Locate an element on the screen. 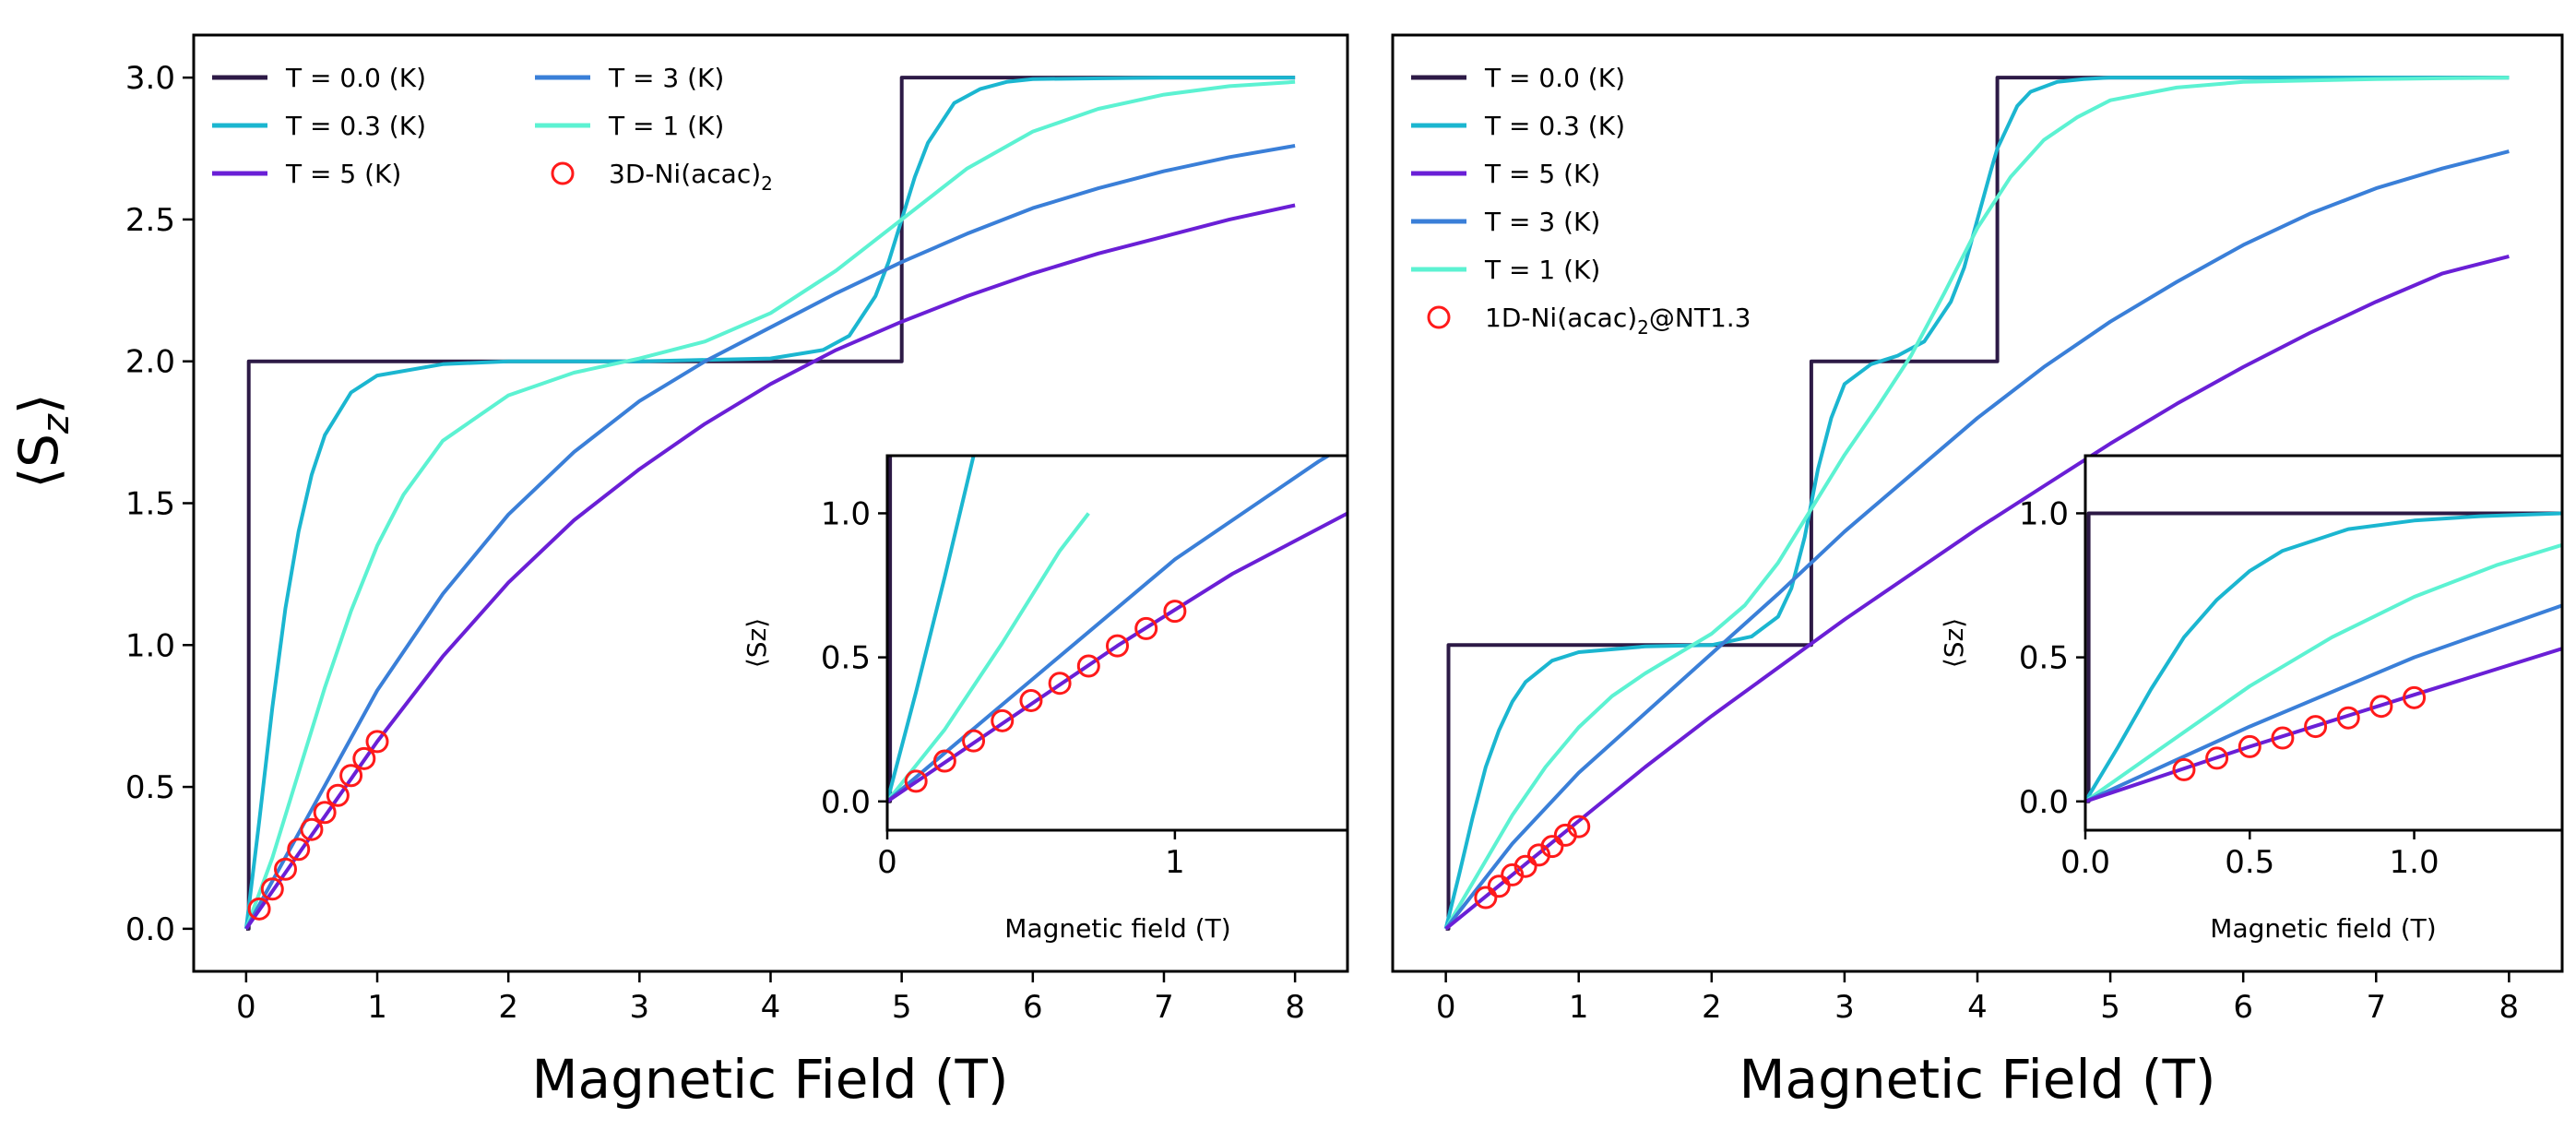 This screenshot has width=2576, height=1130. right-x-axis-title: Magnetic Field (T) is located at coordinates (1977, 1079).